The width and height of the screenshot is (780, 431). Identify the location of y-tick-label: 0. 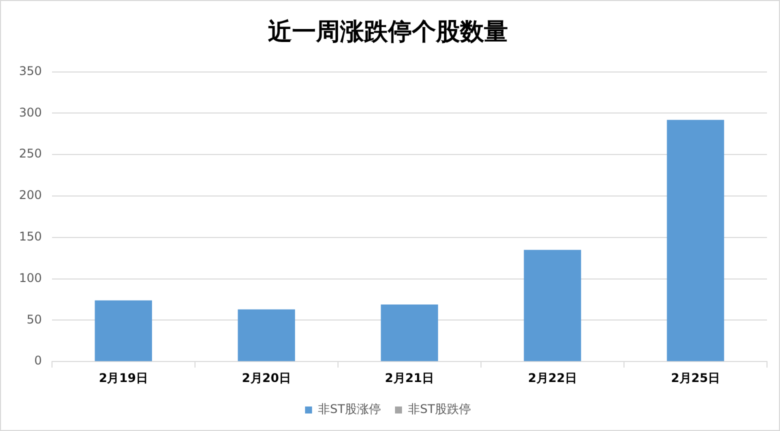
(38, 361).